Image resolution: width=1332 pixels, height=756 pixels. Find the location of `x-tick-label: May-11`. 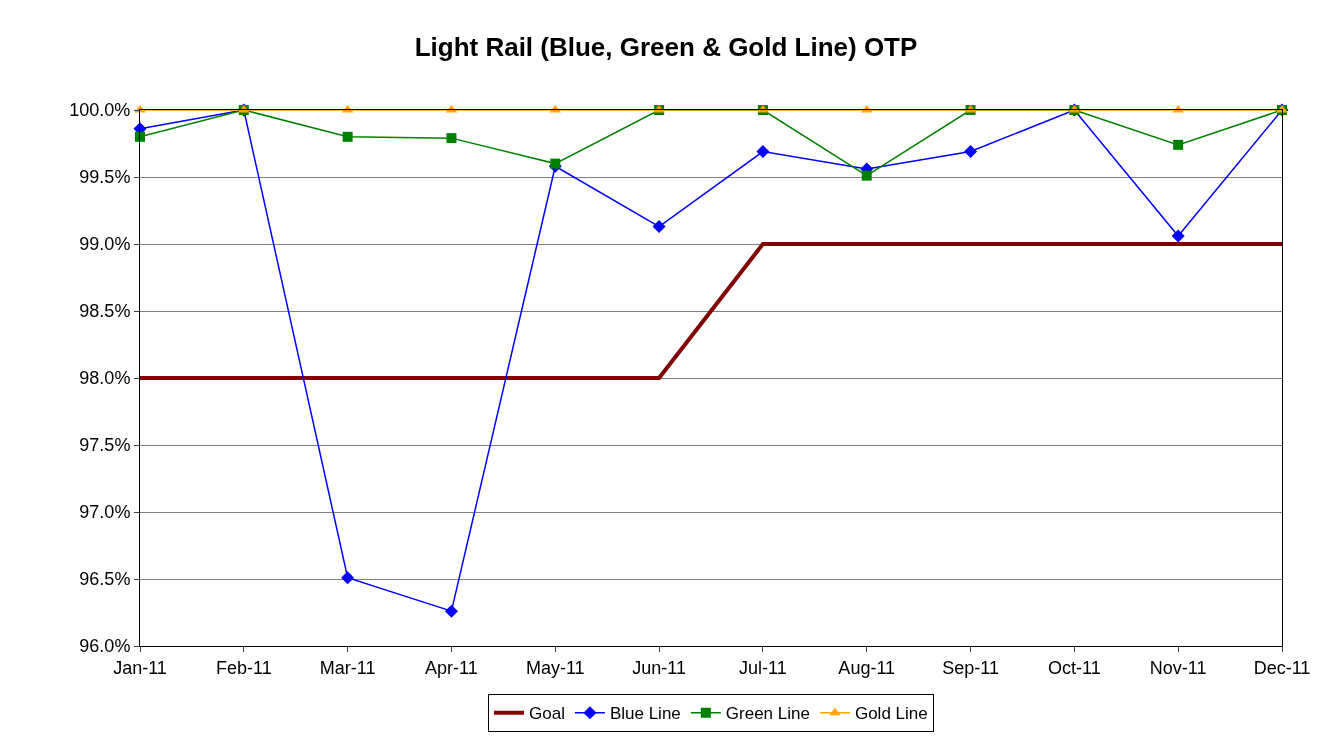

x-tick-label: May-11 is located at coordinates (555, 667).